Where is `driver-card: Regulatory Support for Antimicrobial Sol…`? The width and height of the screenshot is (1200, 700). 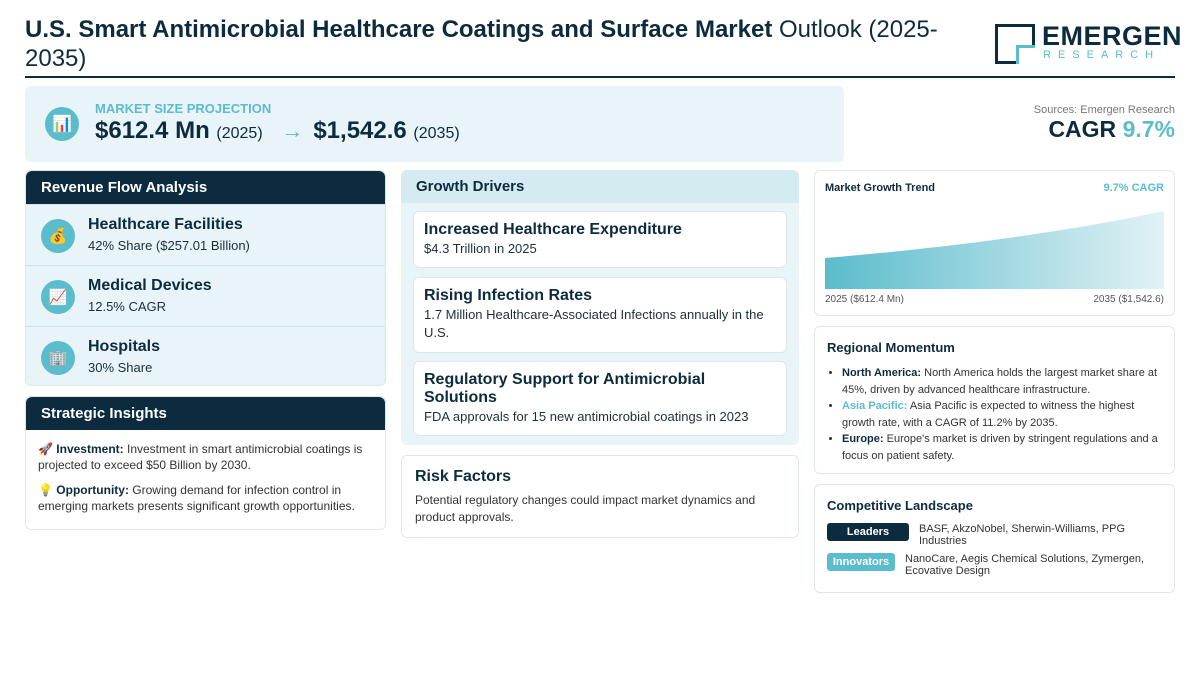
driver-card: Regulatory Support for Antimicrobial Sol… is located at coordinates (600, 398).